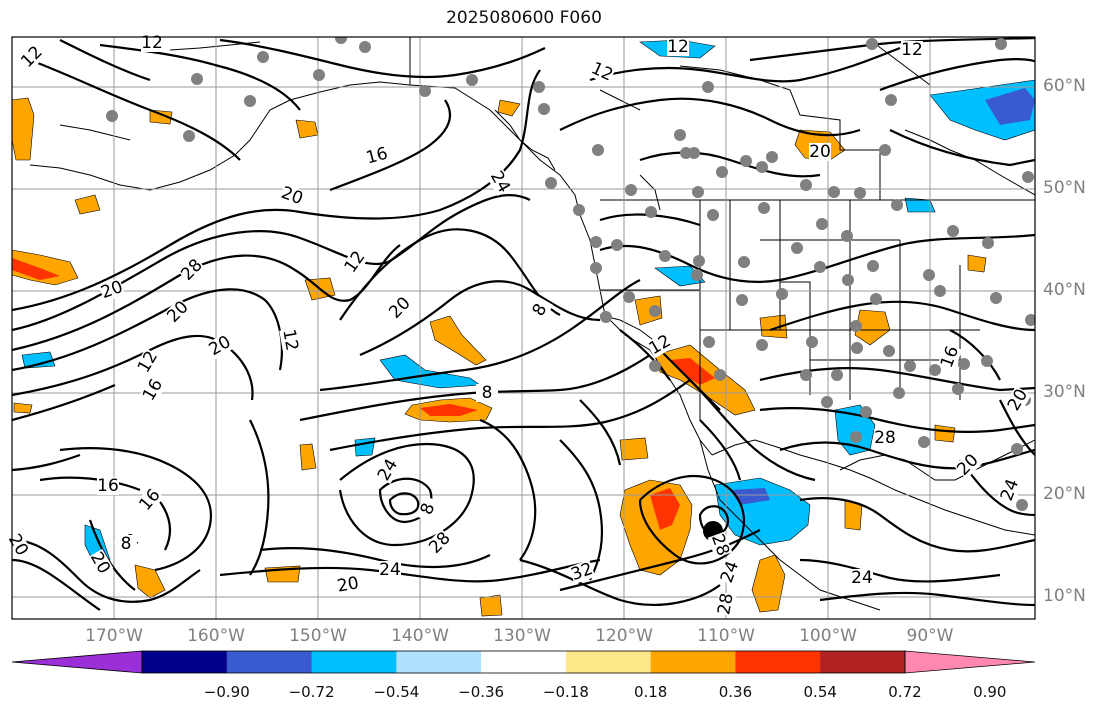 The width and height of the screenshot is (1105, 712). What do you see at coordinates (1064, 494) in the screenshot?
I see `lat-label-20: 20°N` at bounding box center [1064, 494].